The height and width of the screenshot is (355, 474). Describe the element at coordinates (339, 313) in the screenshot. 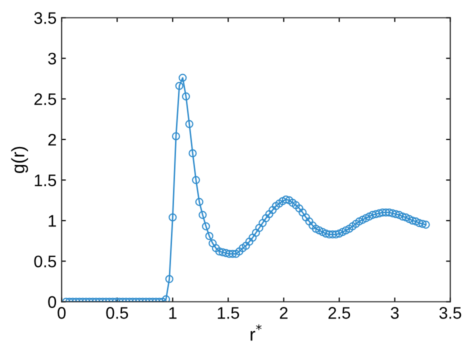

I see `x-tick-label: 2.5` at that location.